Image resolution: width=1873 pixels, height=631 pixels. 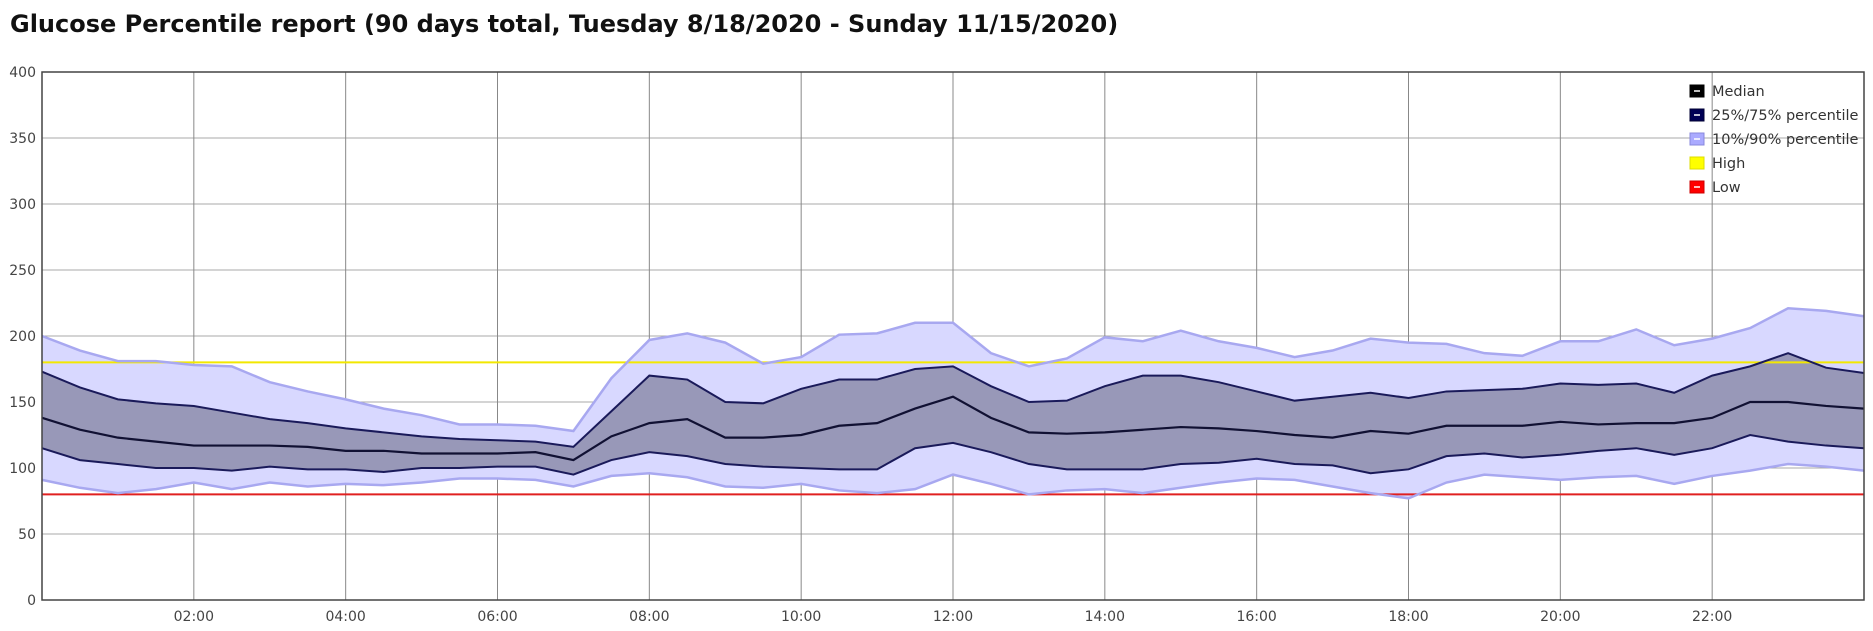 What do you see at coordinates (22, 271) in the screenshot?
I see `y-tick-label: 250` at bounding box center [22, 271].